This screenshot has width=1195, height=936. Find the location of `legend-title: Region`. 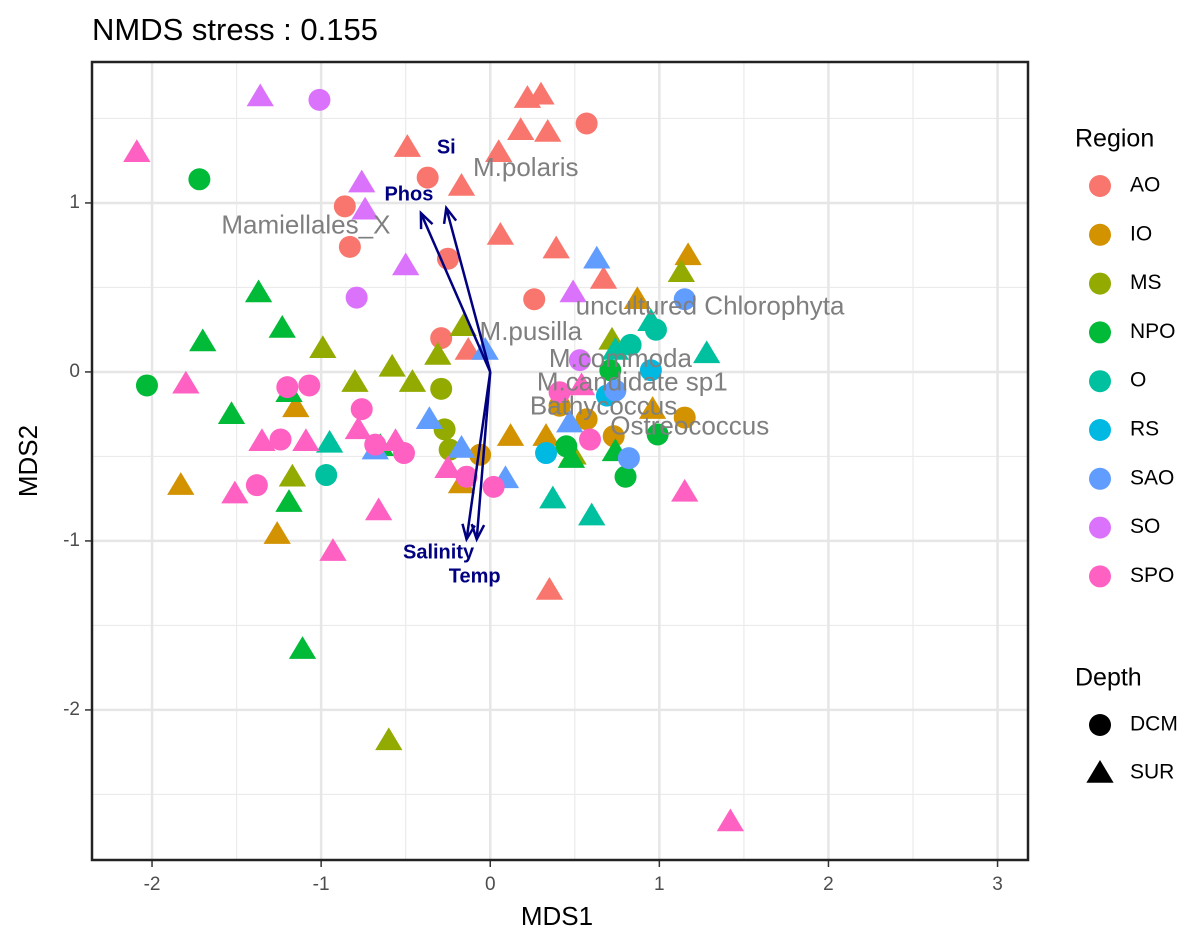

legend-title: Region is located at coordinates (1114, 139).